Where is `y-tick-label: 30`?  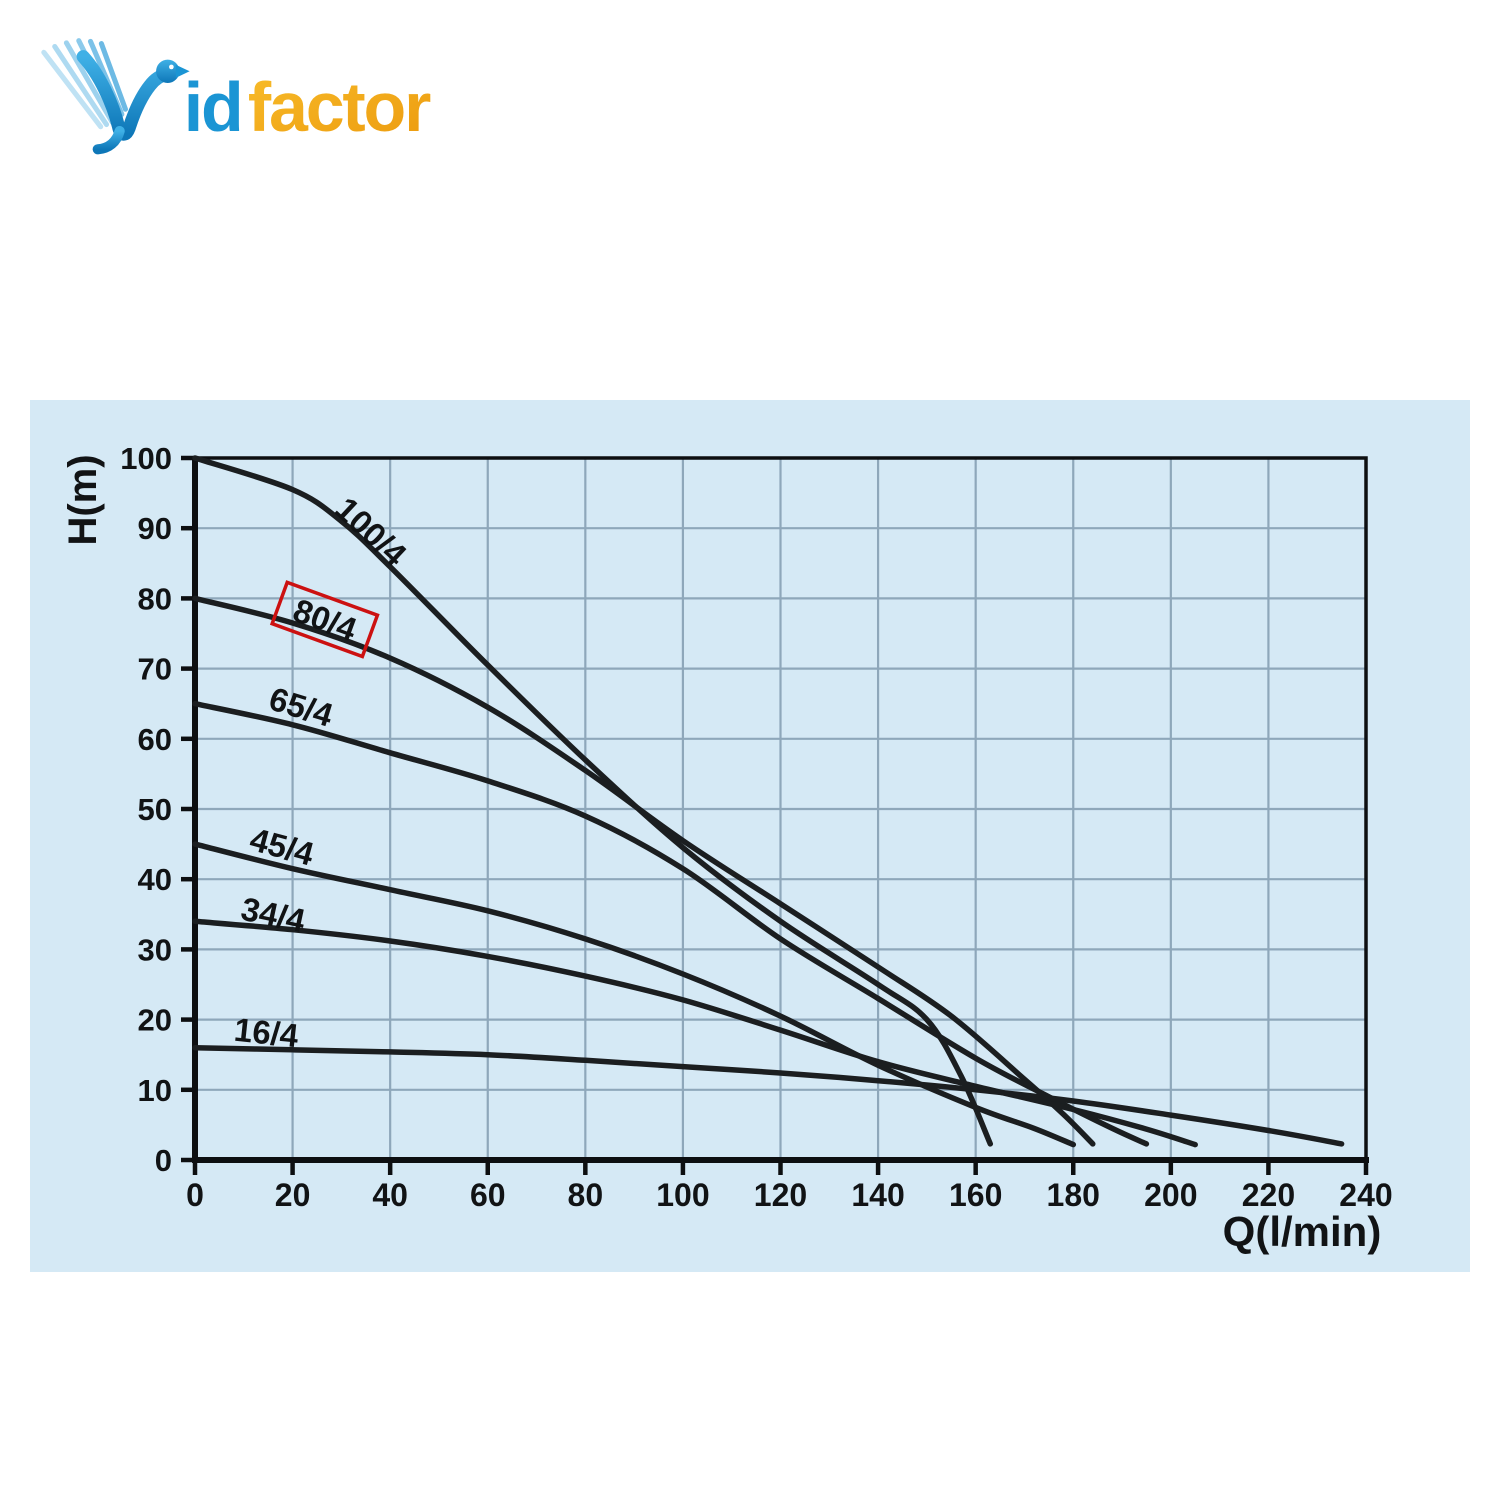 y-tick-label: 30 is located at coordinates (155, 949).